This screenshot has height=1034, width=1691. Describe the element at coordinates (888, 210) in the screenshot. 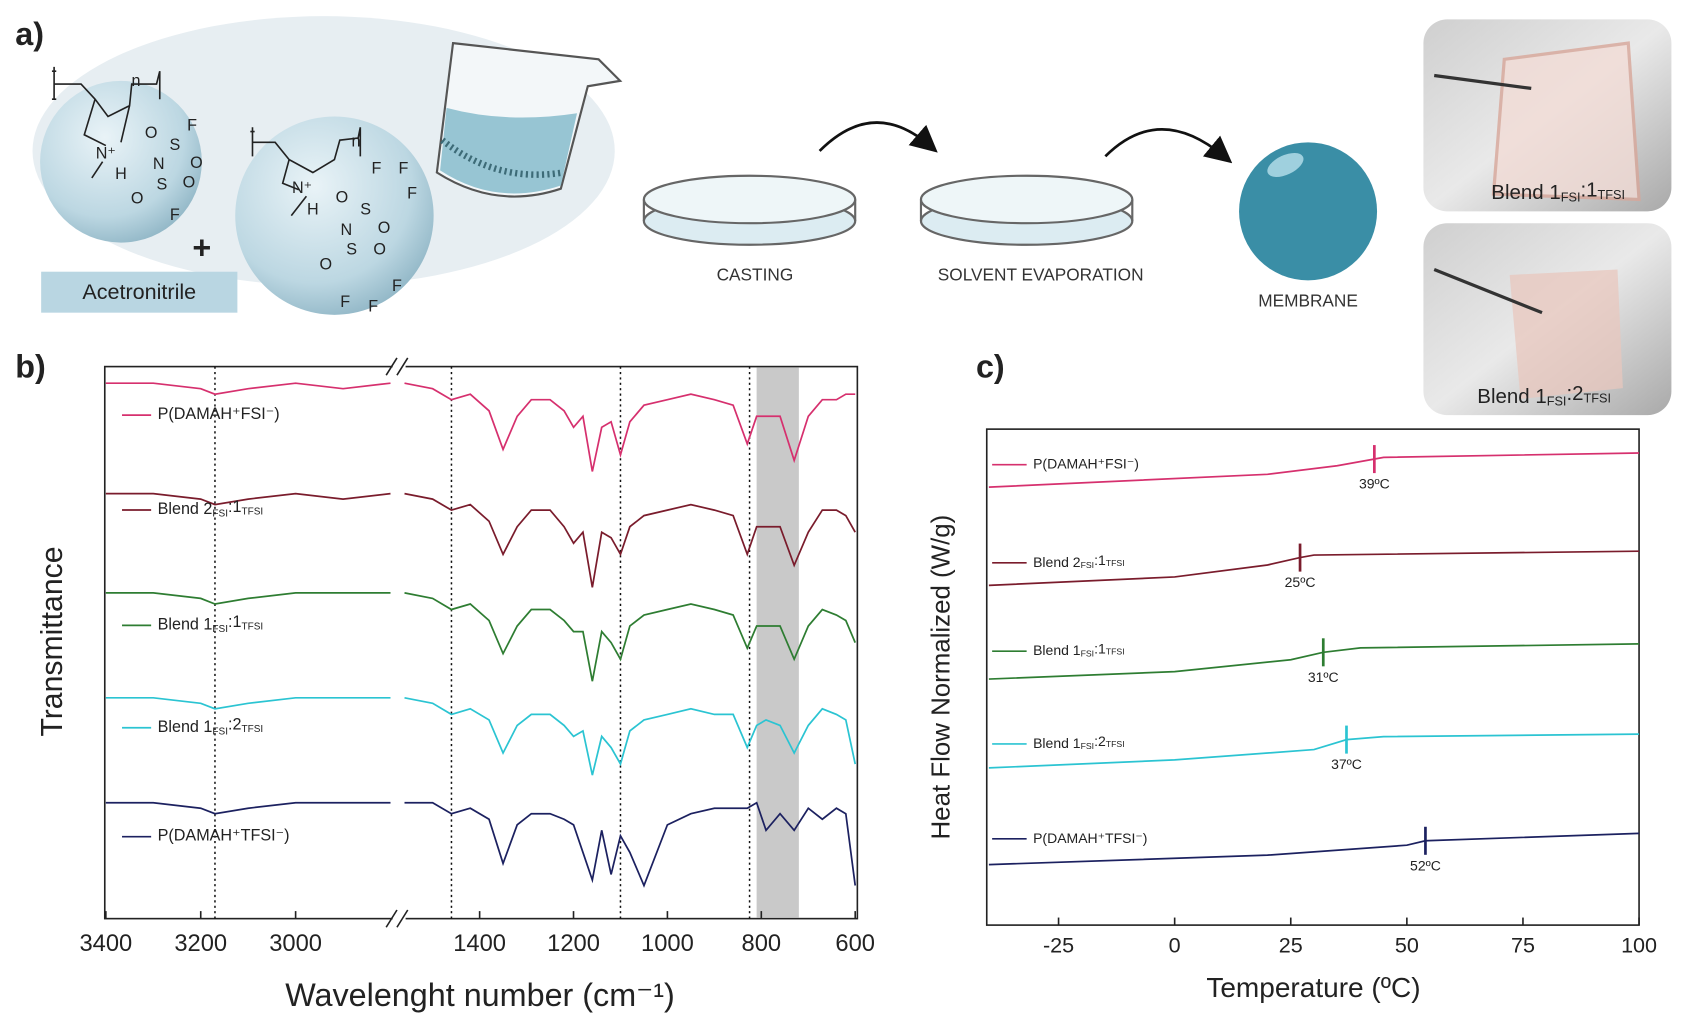

I see `petri-dish` at that location.